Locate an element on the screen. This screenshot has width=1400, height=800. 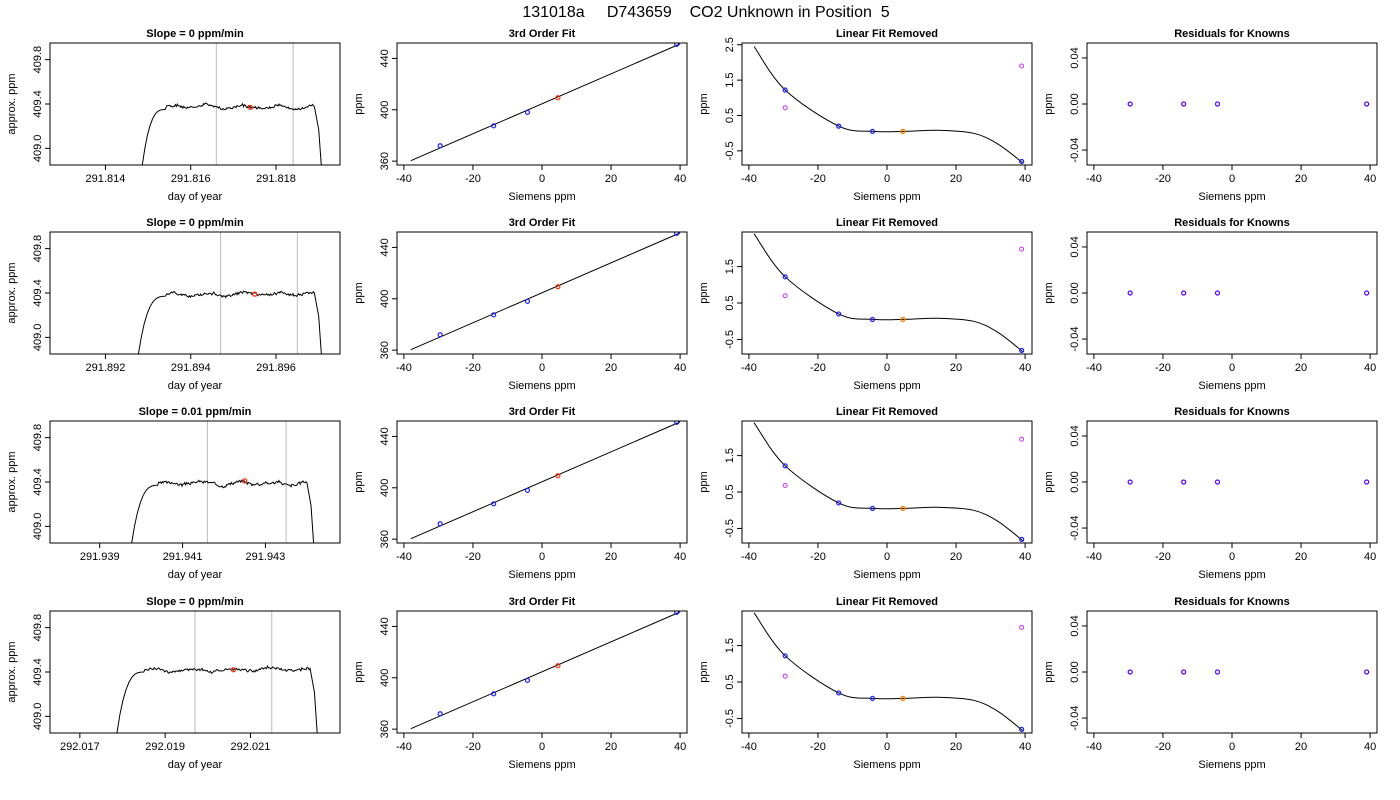
y-axis-label: approx. ppm is located at coordinates (12, 481).